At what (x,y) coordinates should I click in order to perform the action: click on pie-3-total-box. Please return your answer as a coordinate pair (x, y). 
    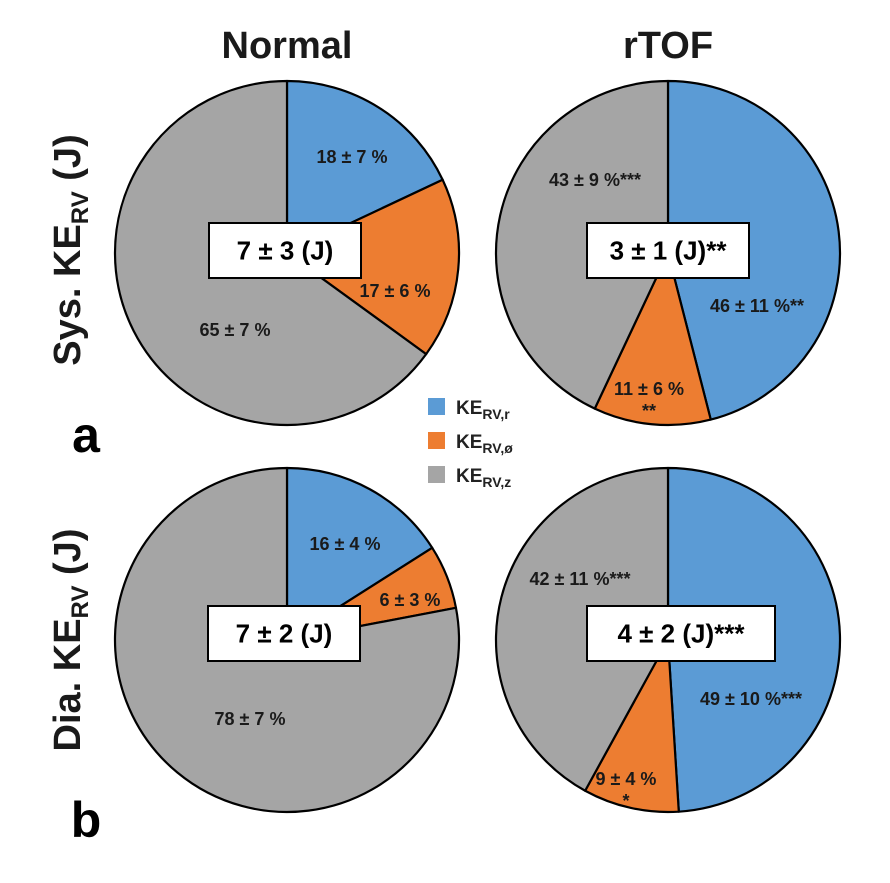
    Looking at the image, I should click on (284, 633).